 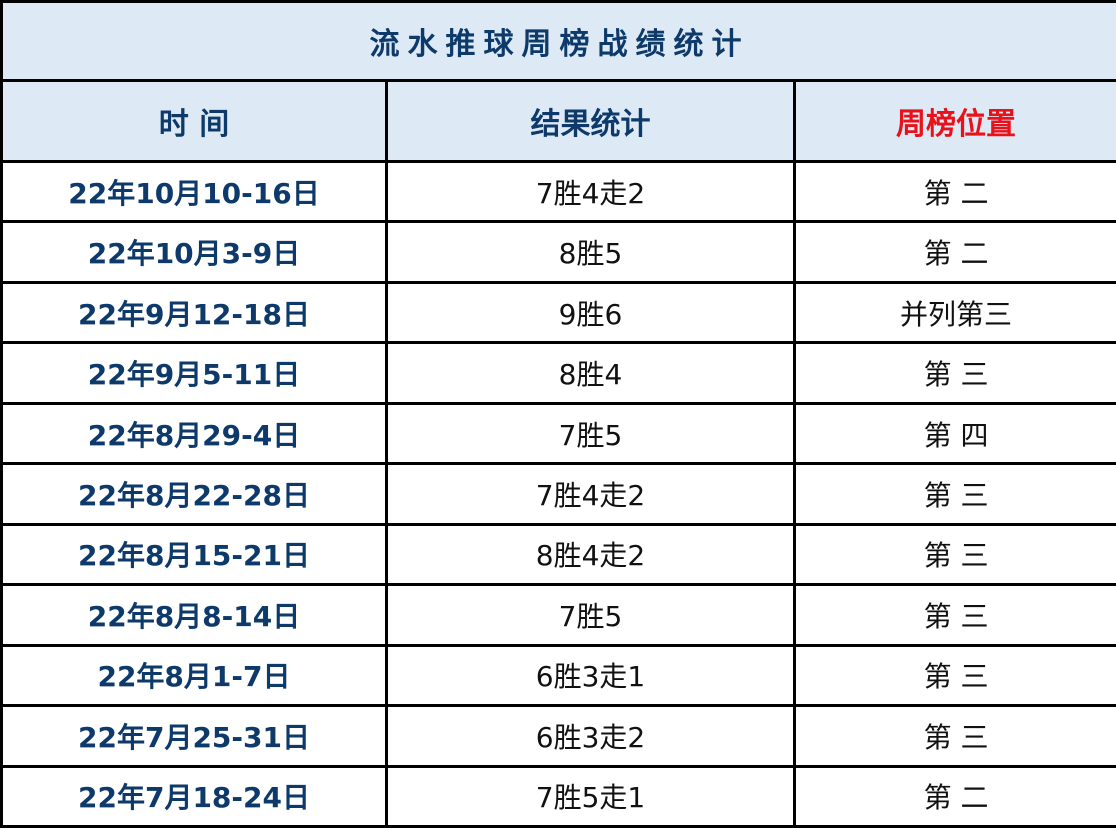 What do you see at coordinates (590, 312) in the screenshot?
I see `result-cell: 9胜6` at bounding box center [590, 312].